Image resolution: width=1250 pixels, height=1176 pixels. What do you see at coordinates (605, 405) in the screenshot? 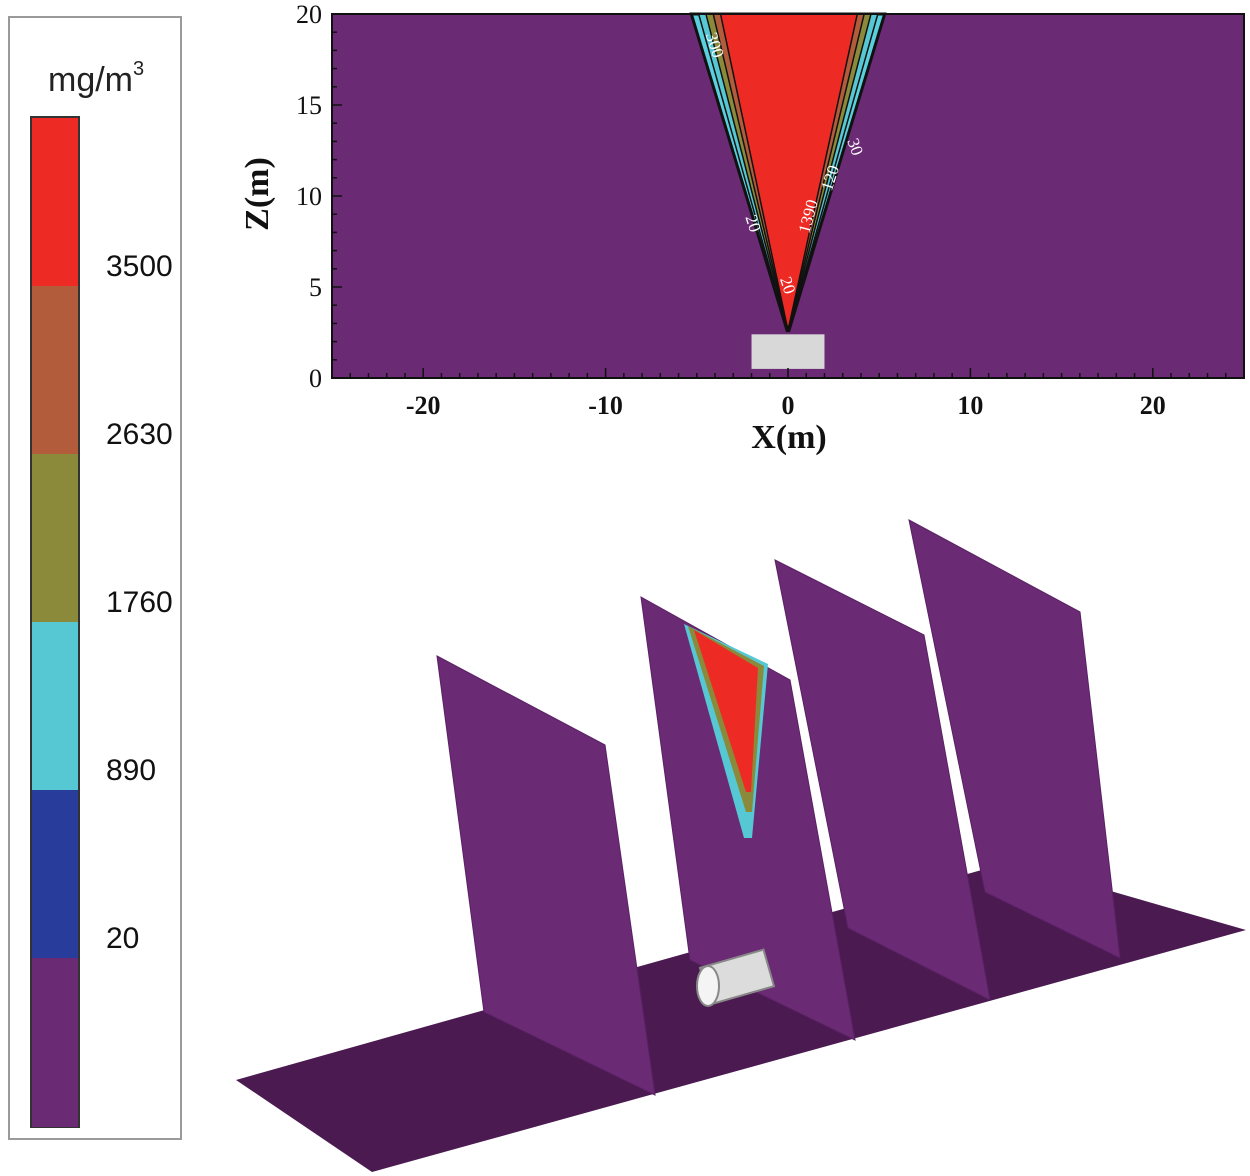
I see `x-tick-label: -10` at bounding box center [605, 405].